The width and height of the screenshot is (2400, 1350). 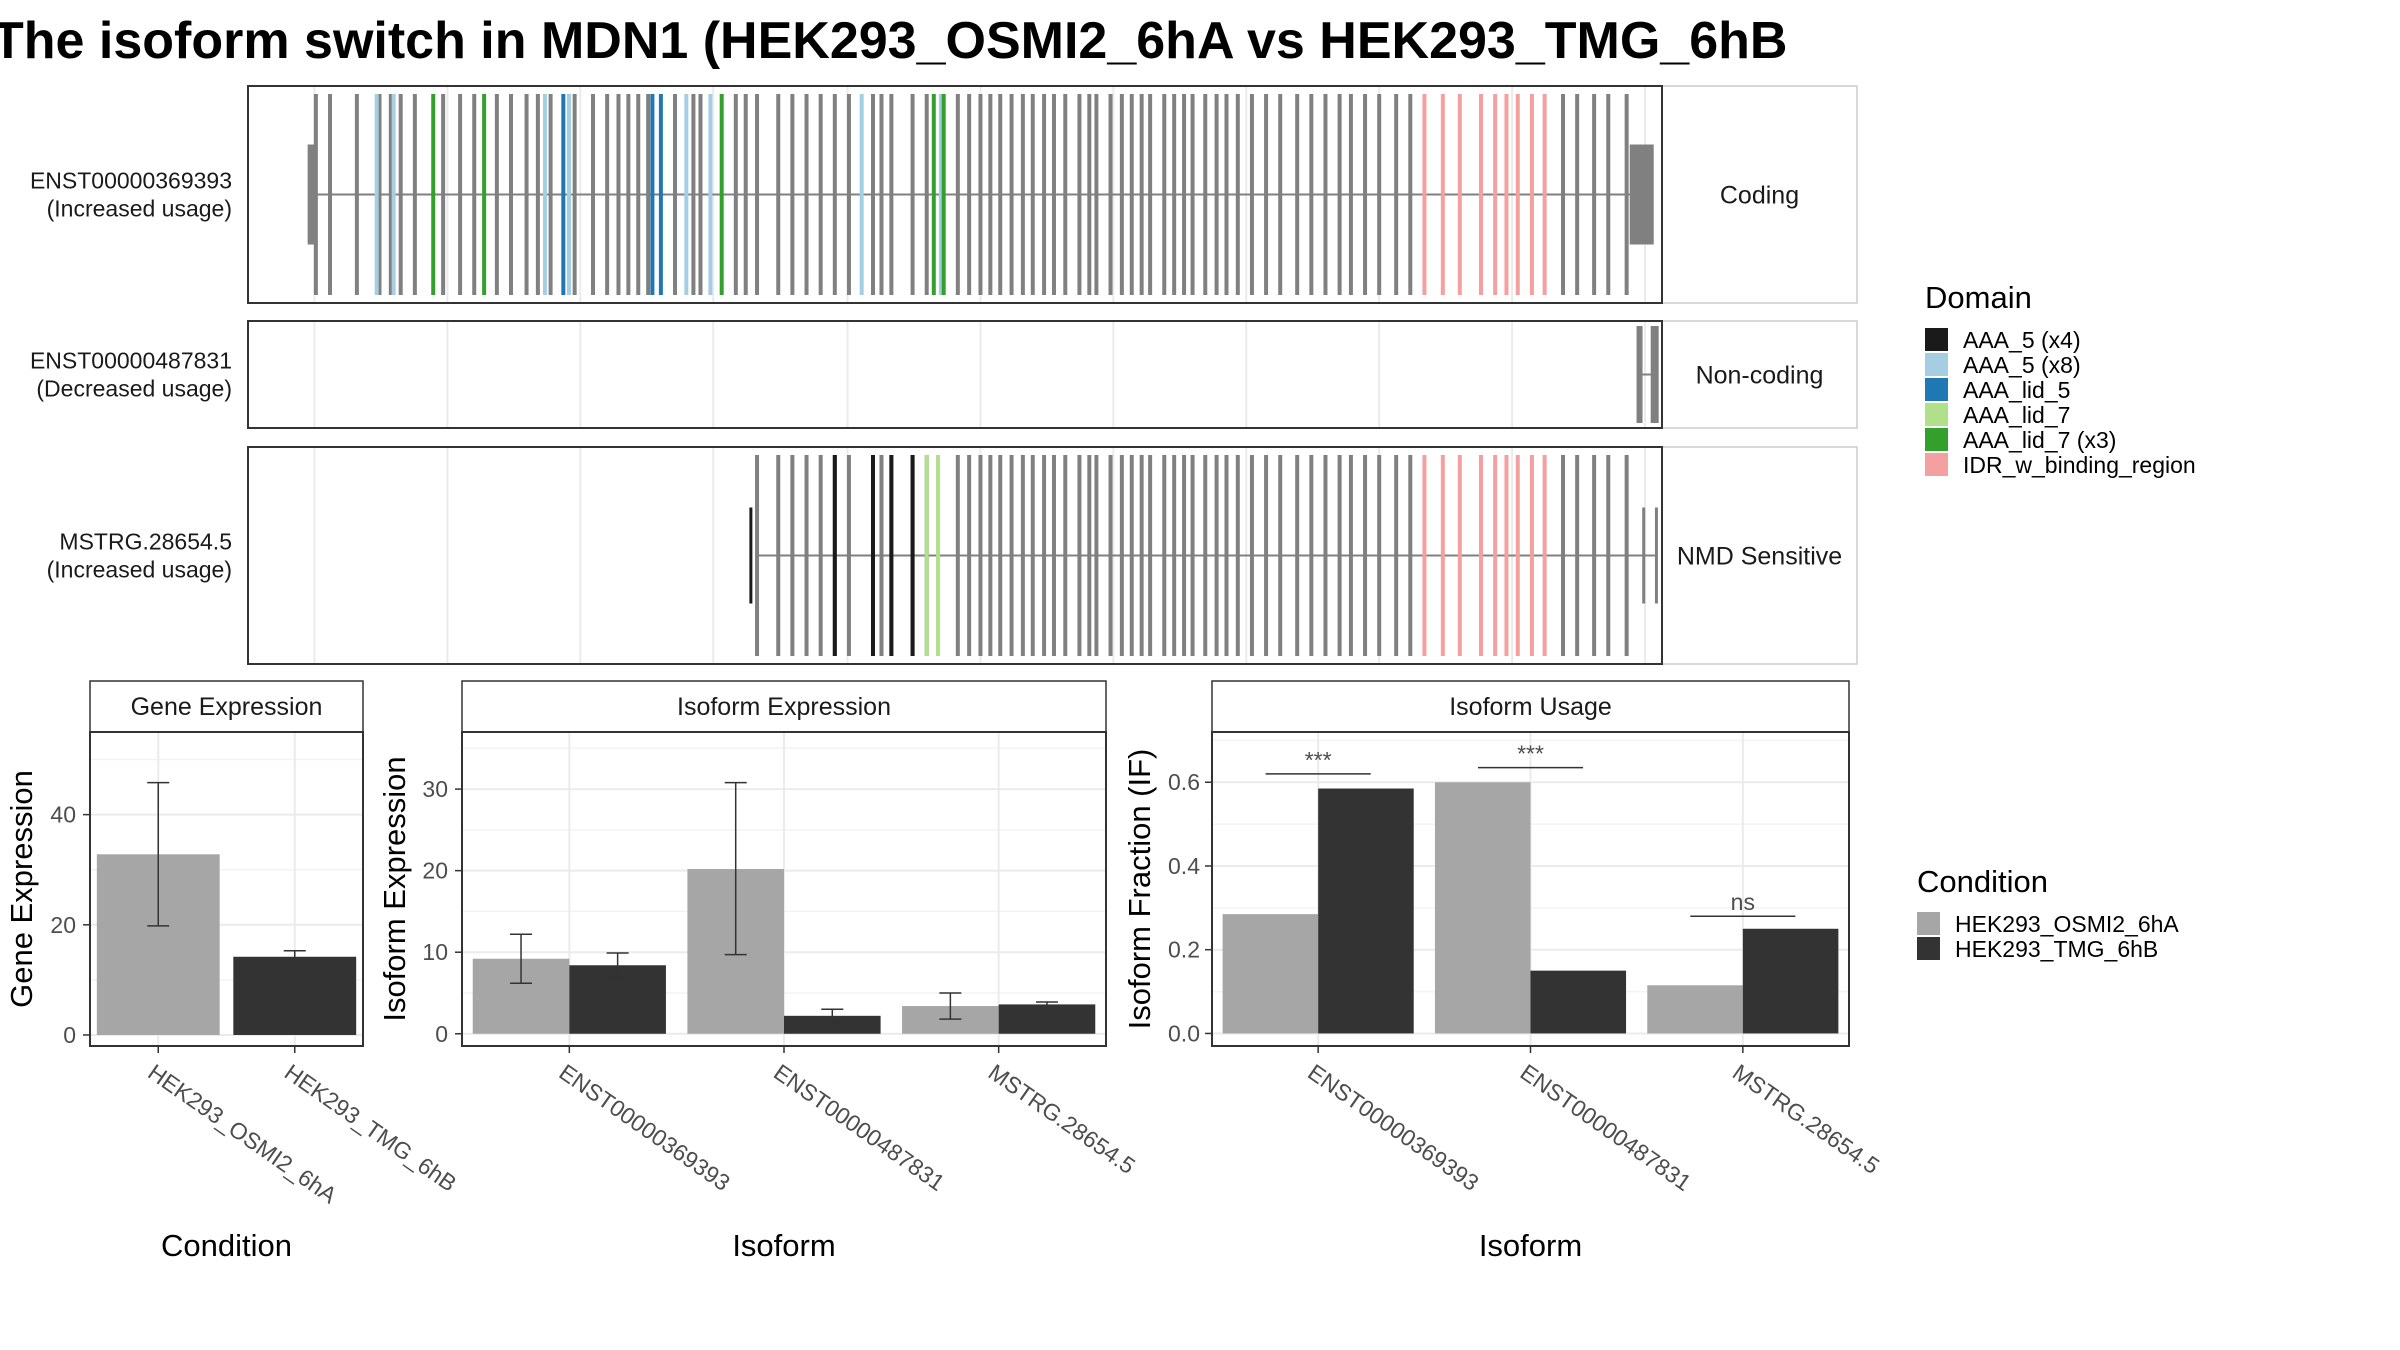 What do you see at coordinates (226, 1245) in the screenshot?
I see `x-axis-title: Condition` at bounding box center [226, 1245].